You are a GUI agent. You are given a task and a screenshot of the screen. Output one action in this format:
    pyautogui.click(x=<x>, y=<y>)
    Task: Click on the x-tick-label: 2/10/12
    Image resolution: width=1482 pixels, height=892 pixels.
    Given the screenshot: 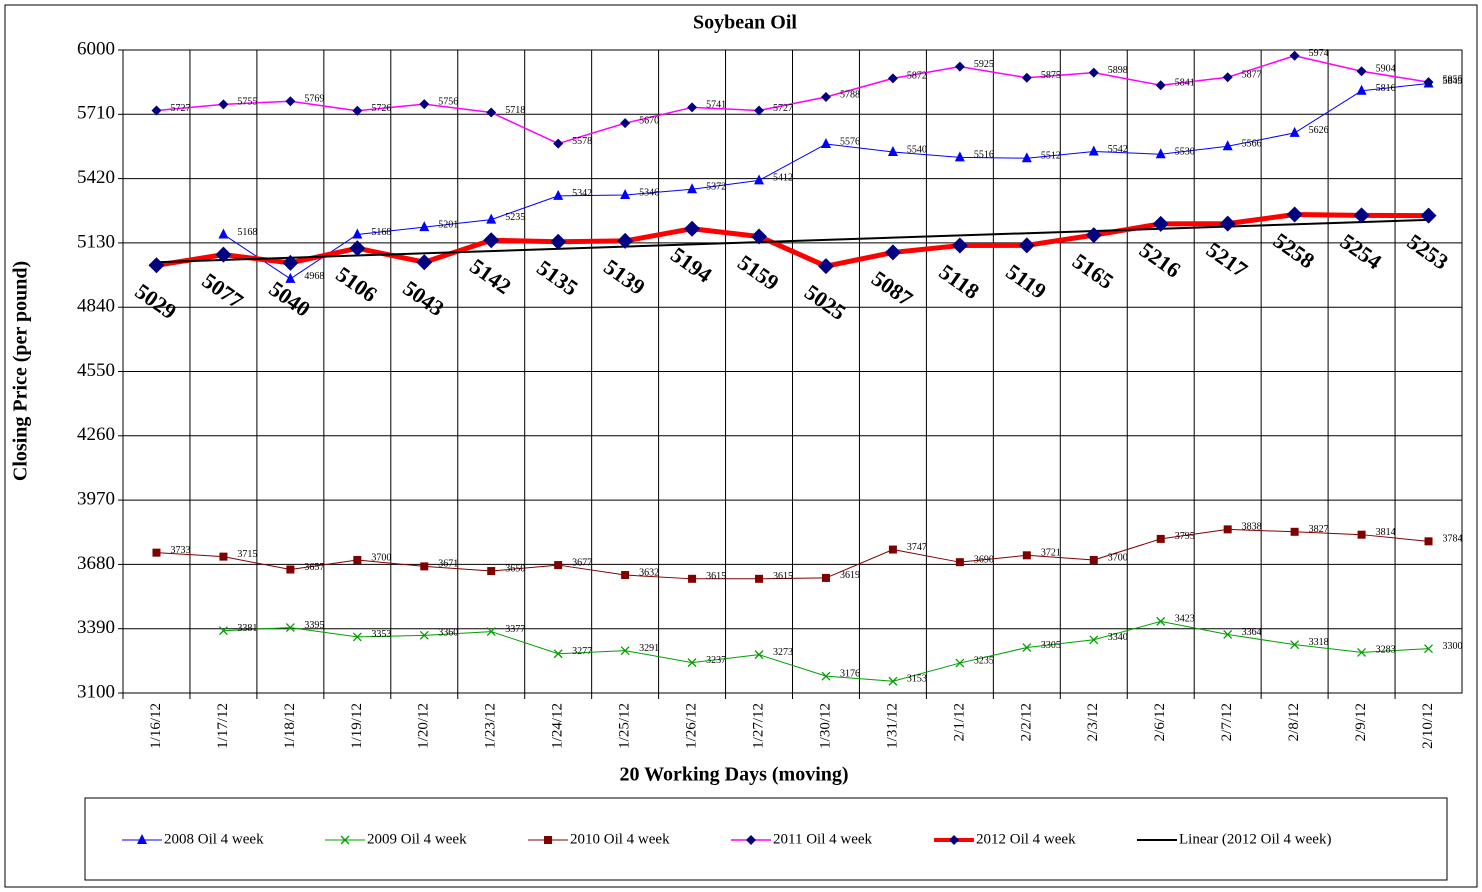 What is the action you would take?
    pyautogui.click(x=1428, y=726)
    